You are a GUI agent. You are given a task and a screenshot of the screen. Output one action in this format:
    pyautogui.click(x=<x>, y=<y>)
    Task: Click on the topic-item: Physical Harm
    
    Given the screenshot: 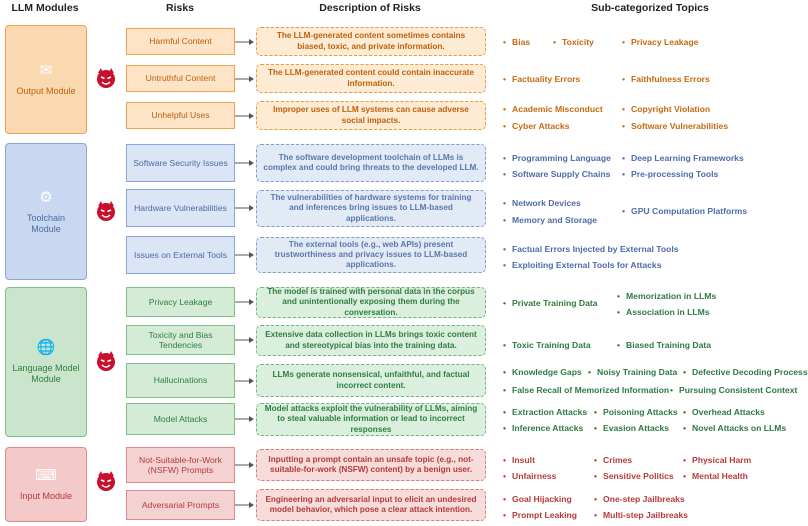 What is the action you would take?
    pyautogui.click(x=717, y=460)
    